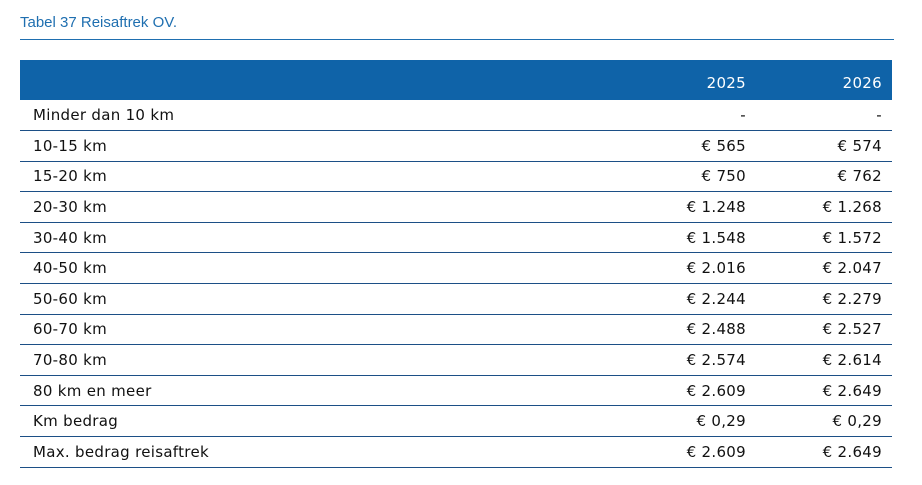  What do you see at coordinates (852, 298) in the screenshot?
I see `value-cell: € 2.279` at bounding box center [852, 298].